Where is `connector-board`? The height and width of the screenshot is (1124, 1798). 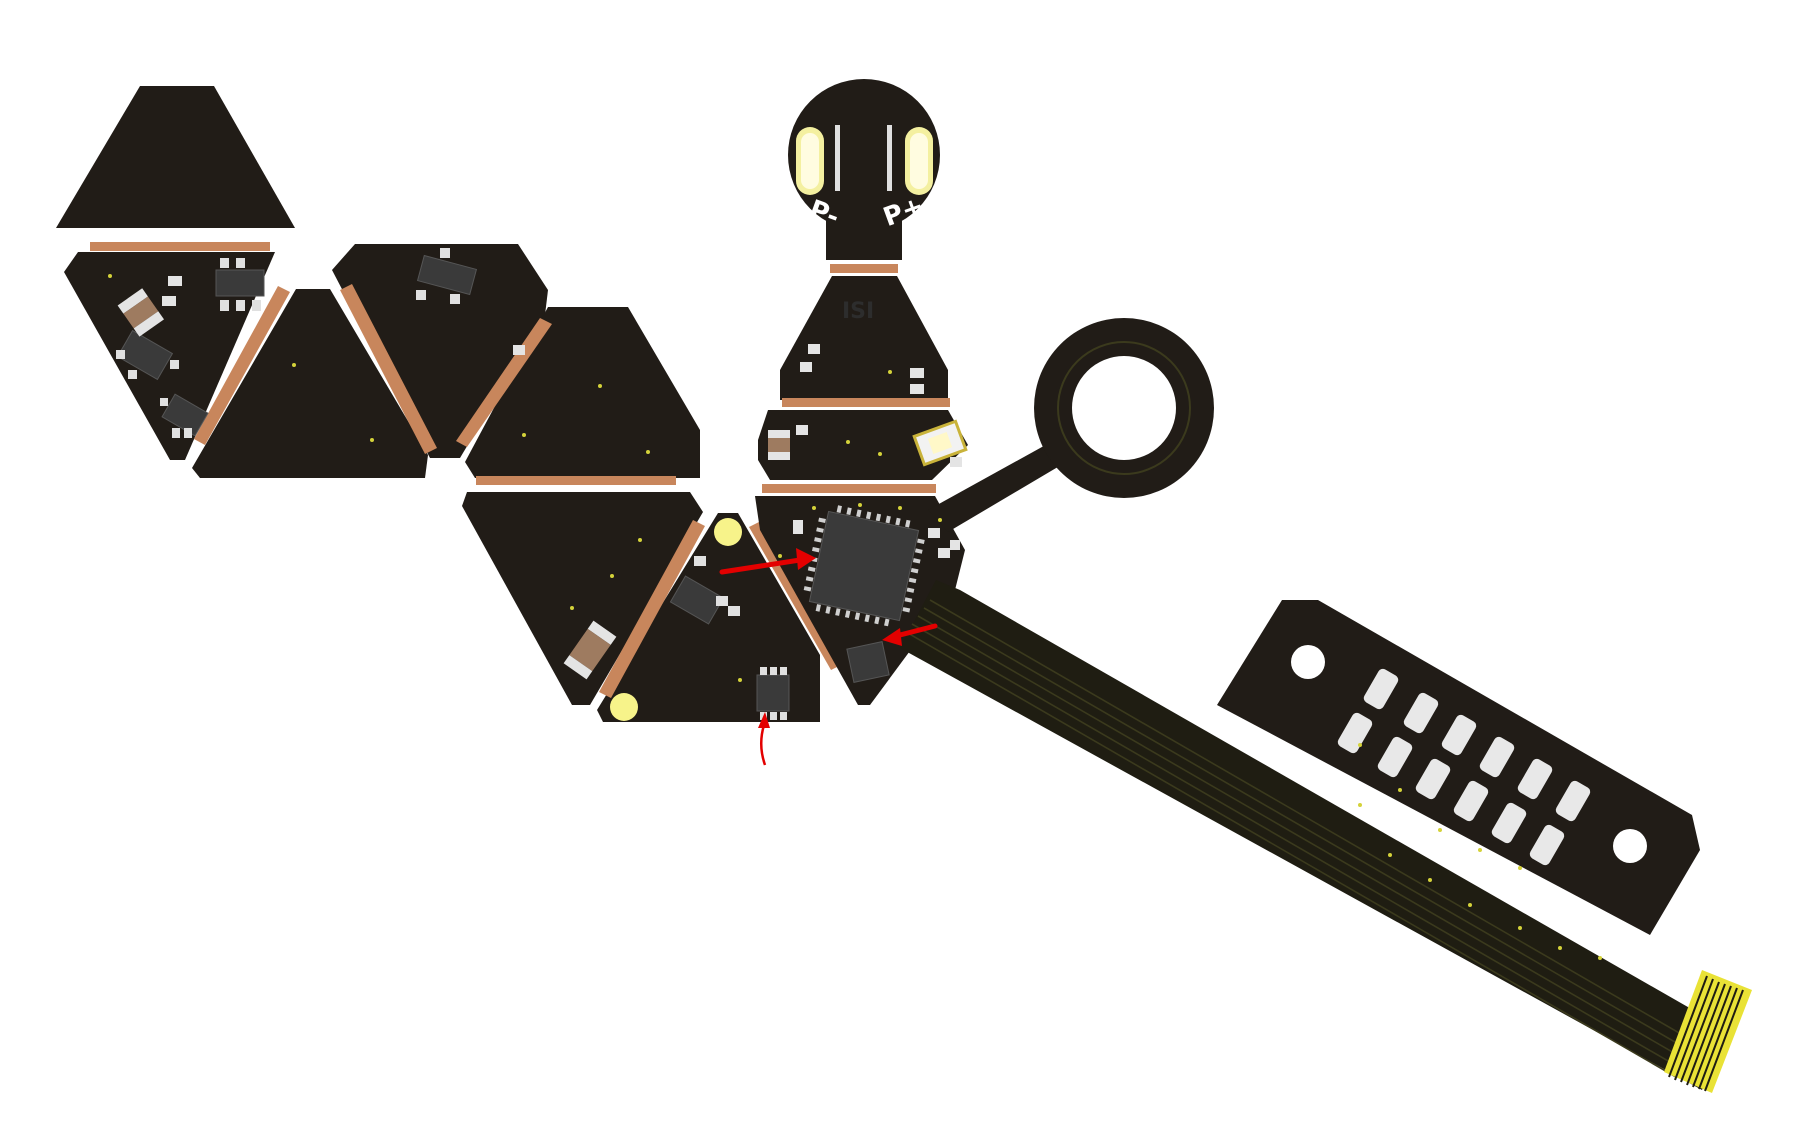 connector-board is located at coordinates (1458, 767).